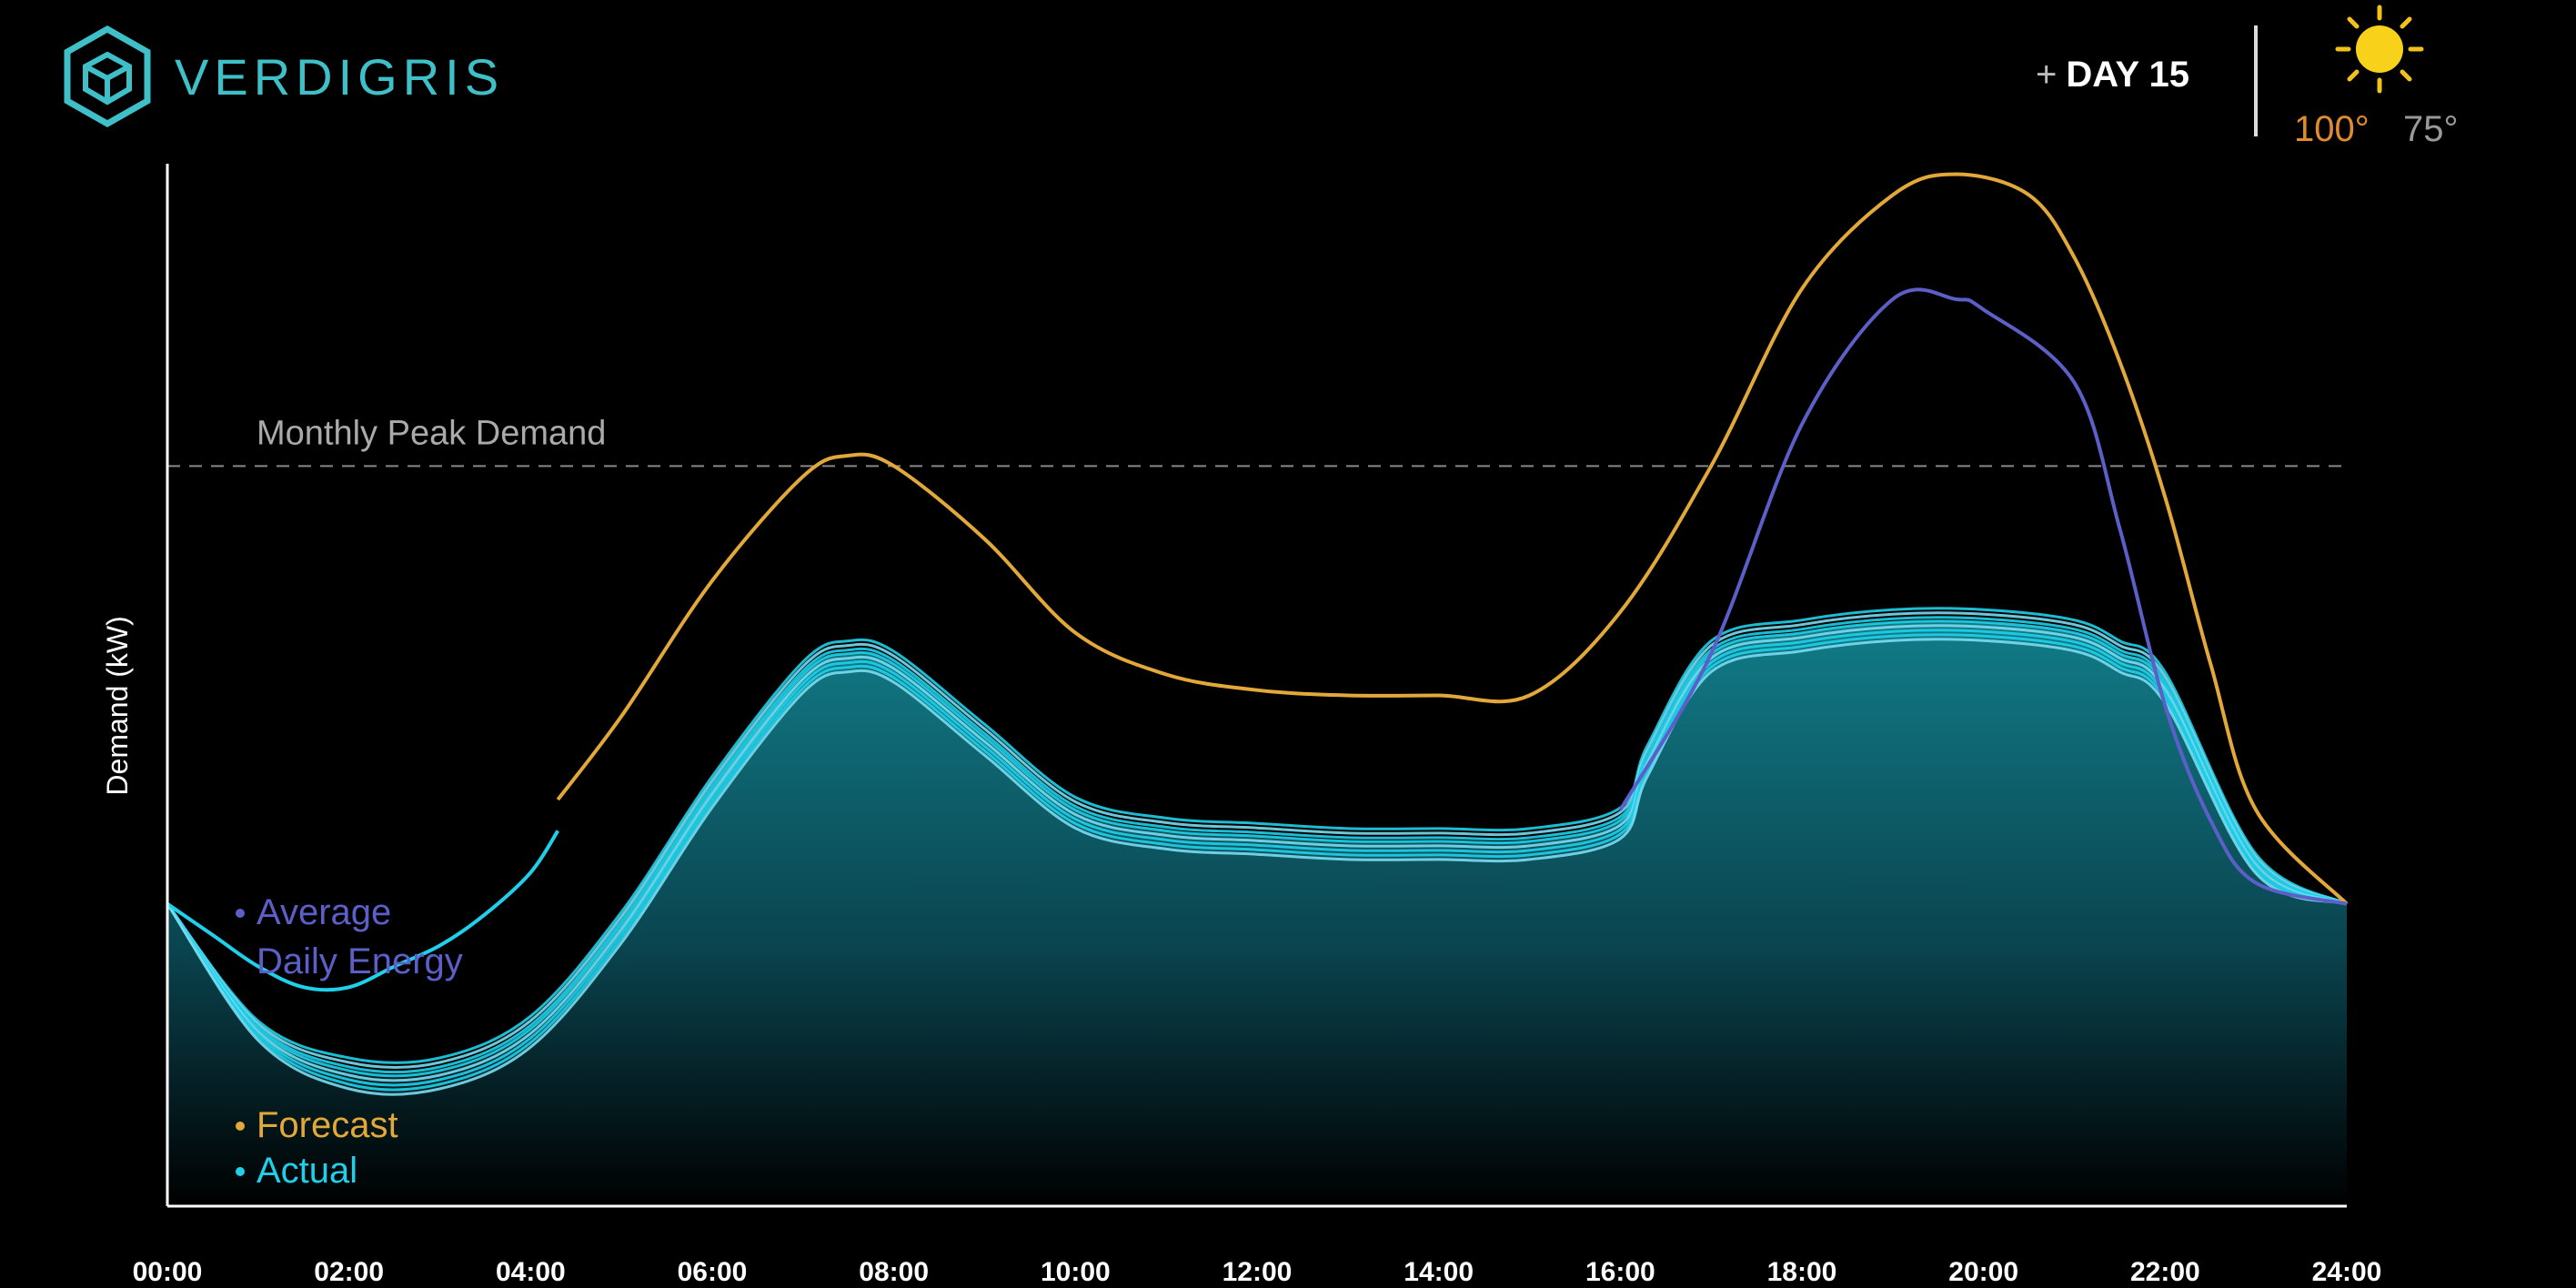 The height and width of the screenshot is (1288, 2576). I want to click on x-tick-label: 22:00, so click(2165, 1272).